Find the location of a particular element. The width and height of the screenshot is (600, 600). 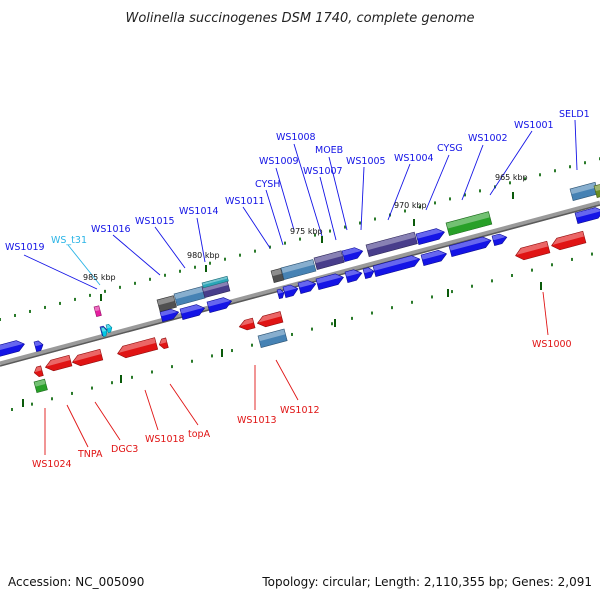

scale-label: 980 kbp is located at coordinates (203, 255).